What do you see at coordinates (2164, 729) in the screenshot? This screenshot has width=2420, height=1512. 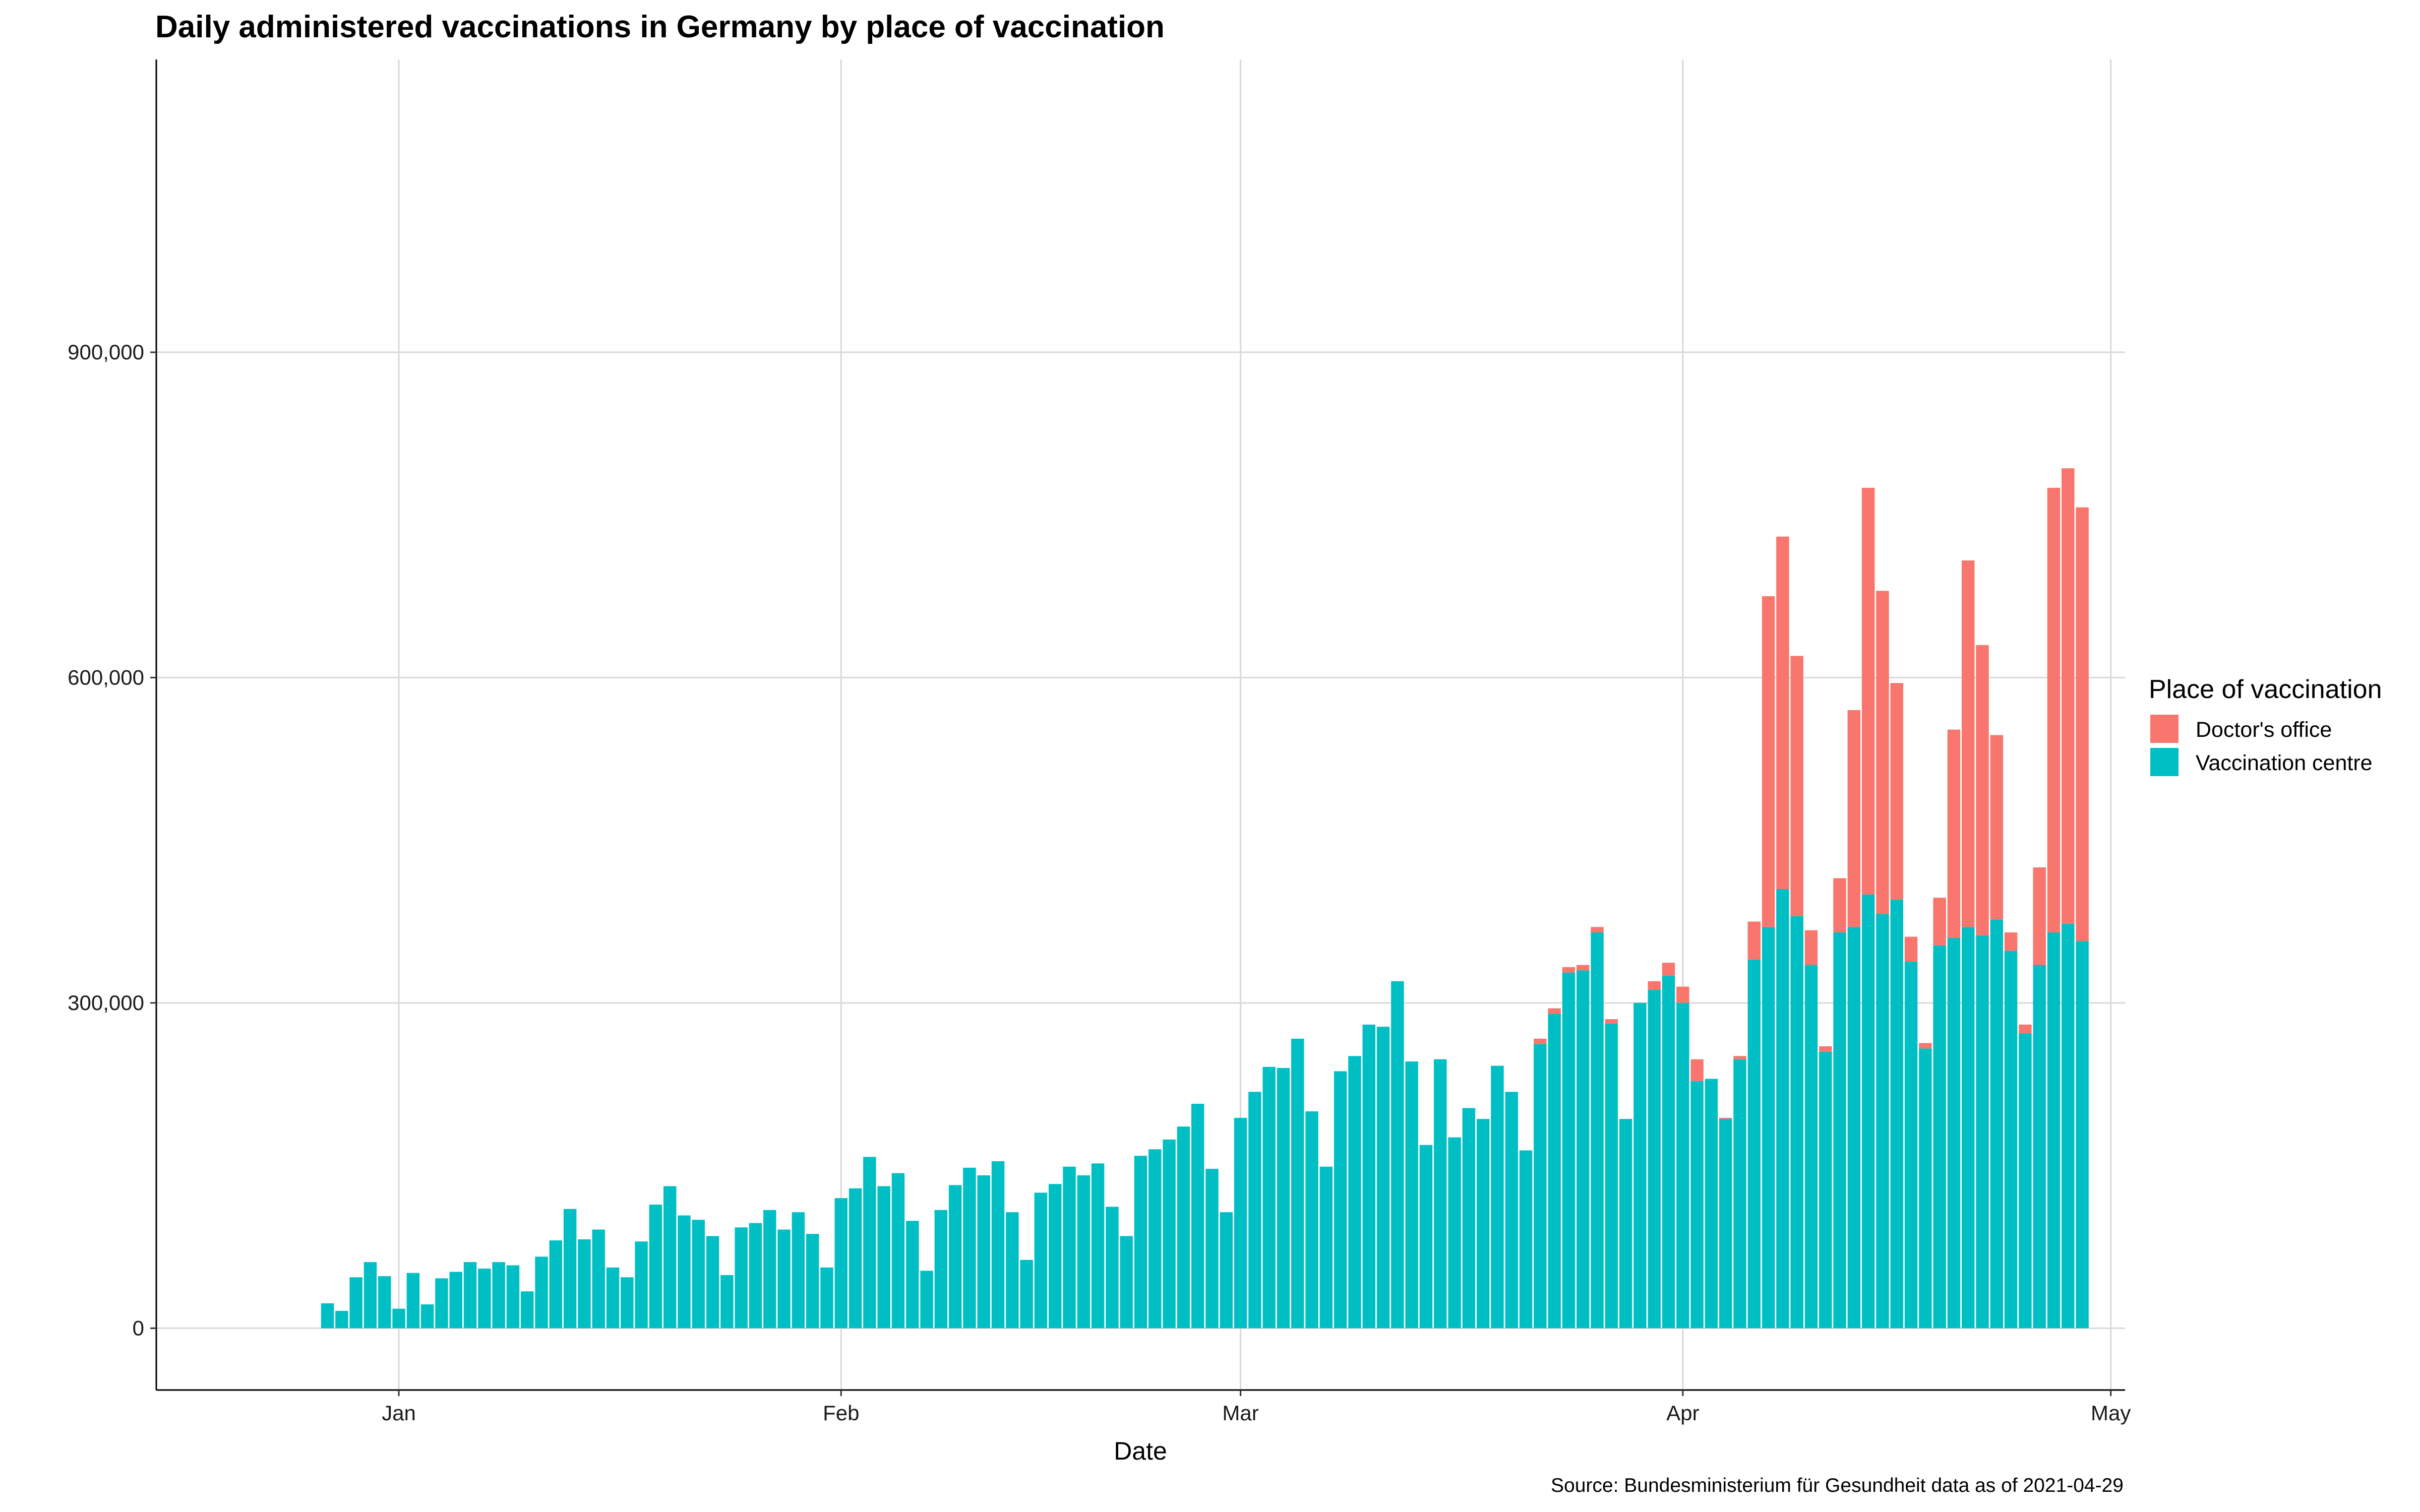 I see `legend-swatch-doctors-office` at bounding box center [2164, 729].